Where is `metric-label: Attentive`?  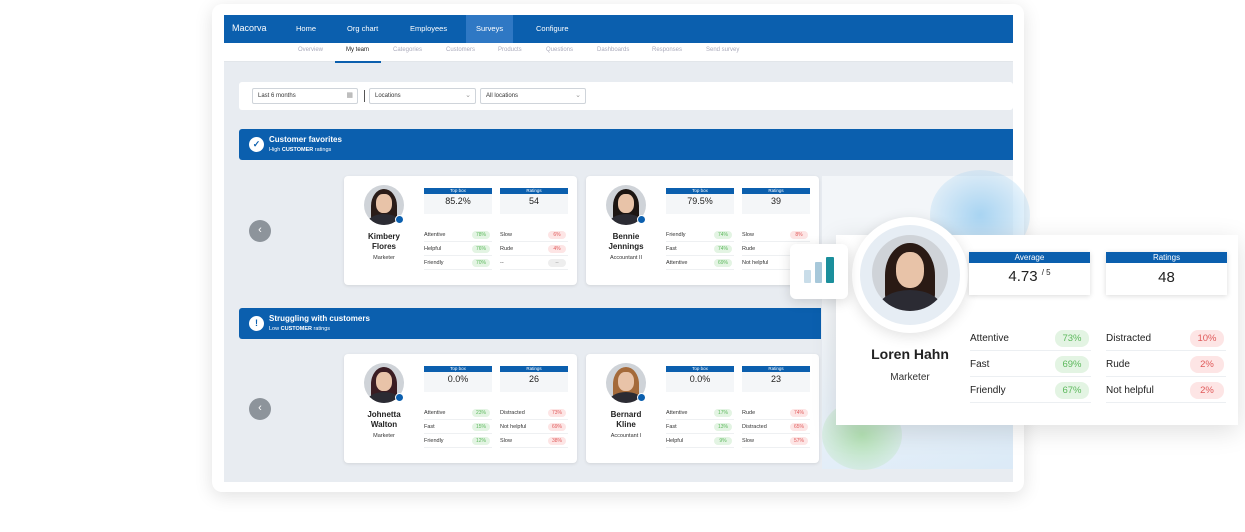
metric-label: Attentive is located at coordinates (435, 235).